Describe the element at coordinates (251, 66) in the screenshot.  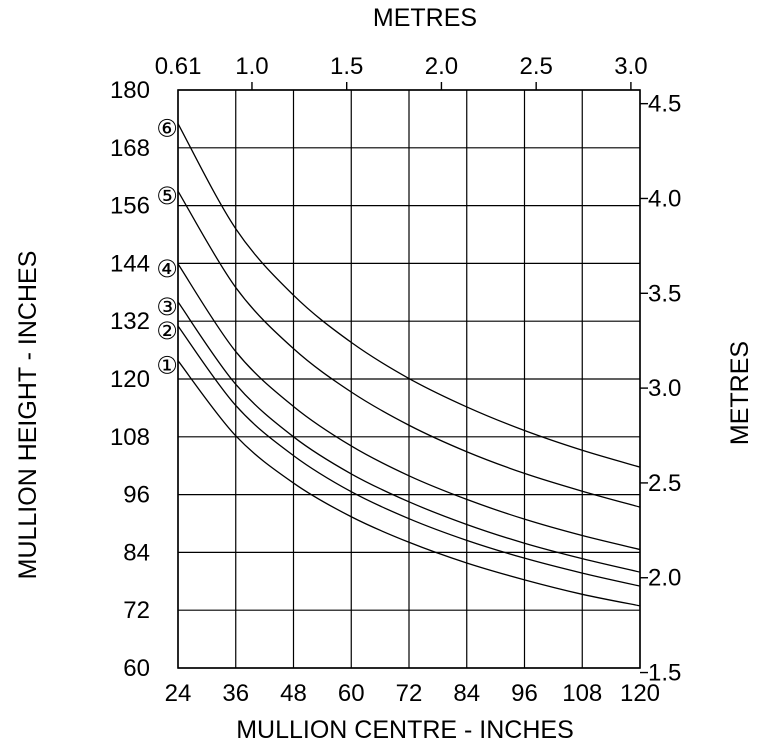
I see `top-tick-label: 1.0` at that location.